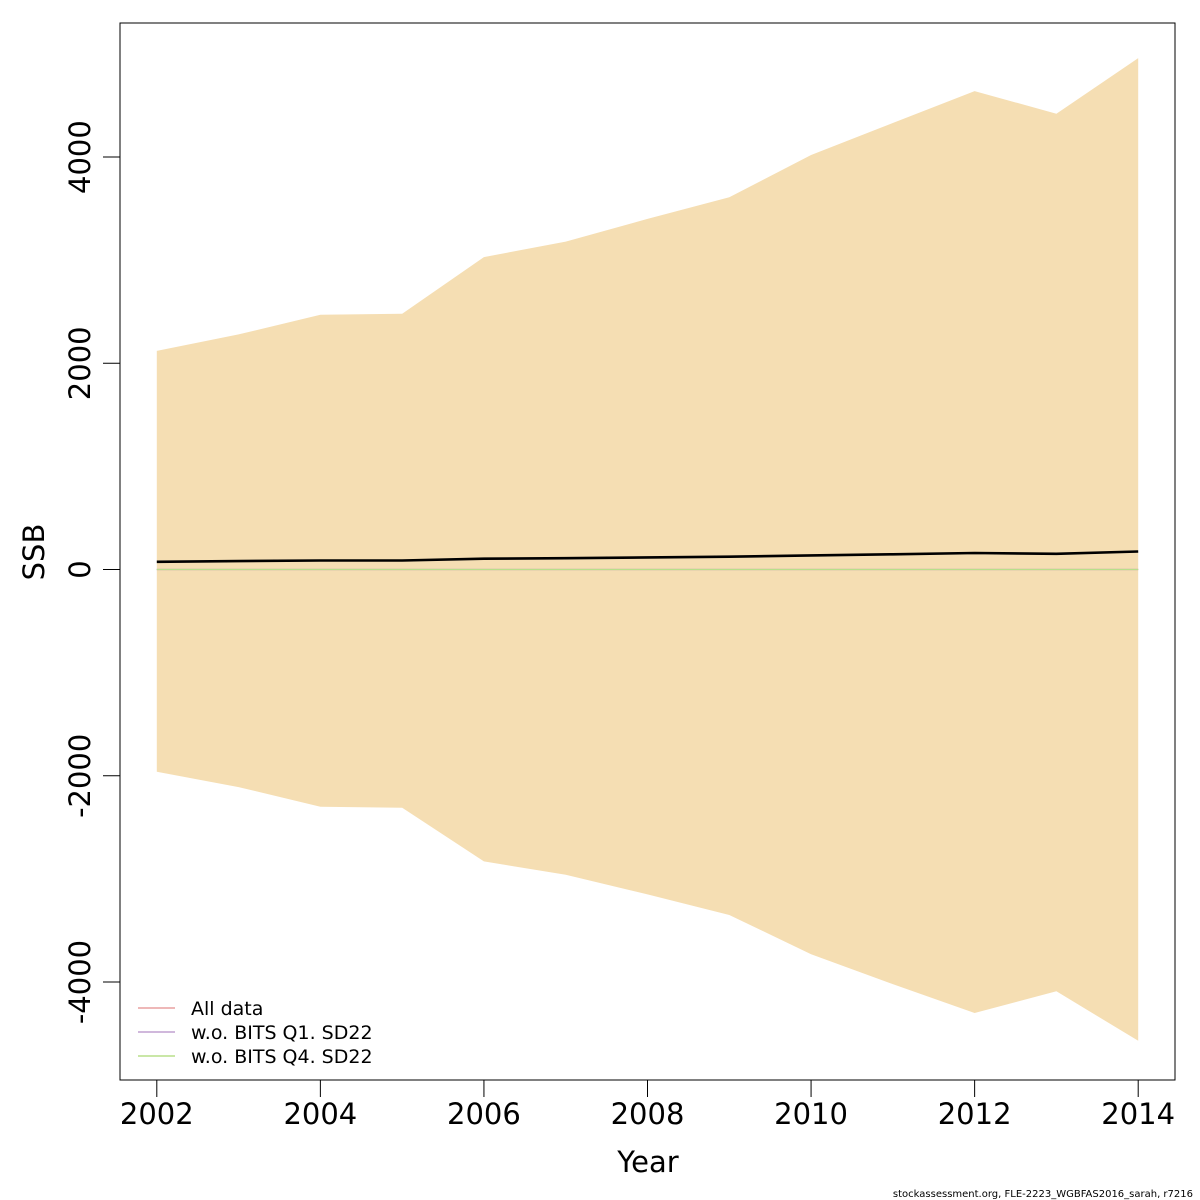  Describe the element at coordinates (80, 776) in the screenshot. I see `y-tick-label: -2000` at that location.